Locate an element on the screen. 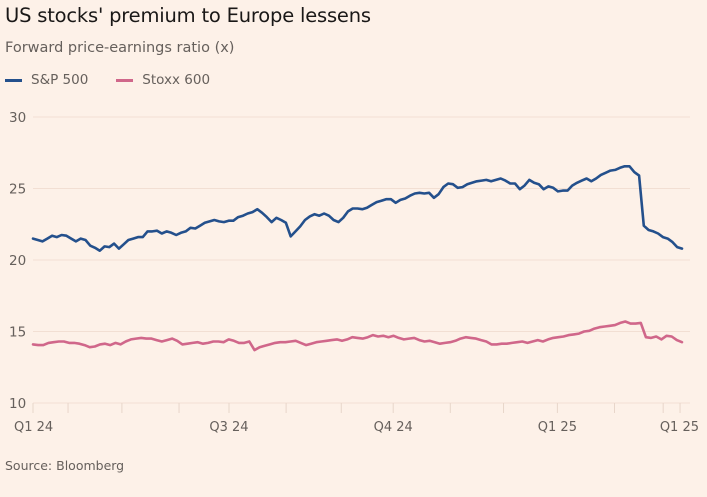 Image resolution: width=707 pixels, height=497 pixels. legend-item-sp500: S&P 500 is located at coordinates (46, 80).